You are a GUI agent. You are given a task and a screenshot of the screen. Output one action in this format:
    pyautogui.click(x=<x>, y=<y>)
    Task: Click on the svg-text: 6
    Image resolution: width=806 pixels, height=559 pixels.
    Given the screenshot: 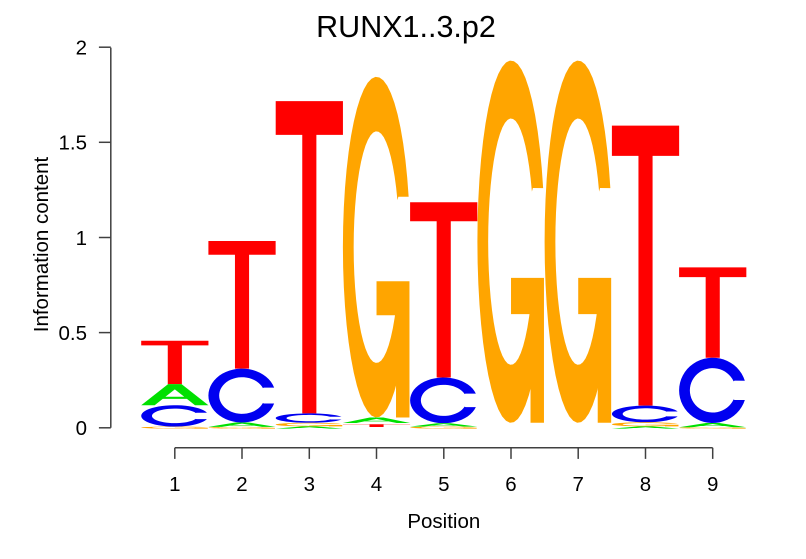 What is the action you would take?
    pyautogui.click(x=510, y=484)
    